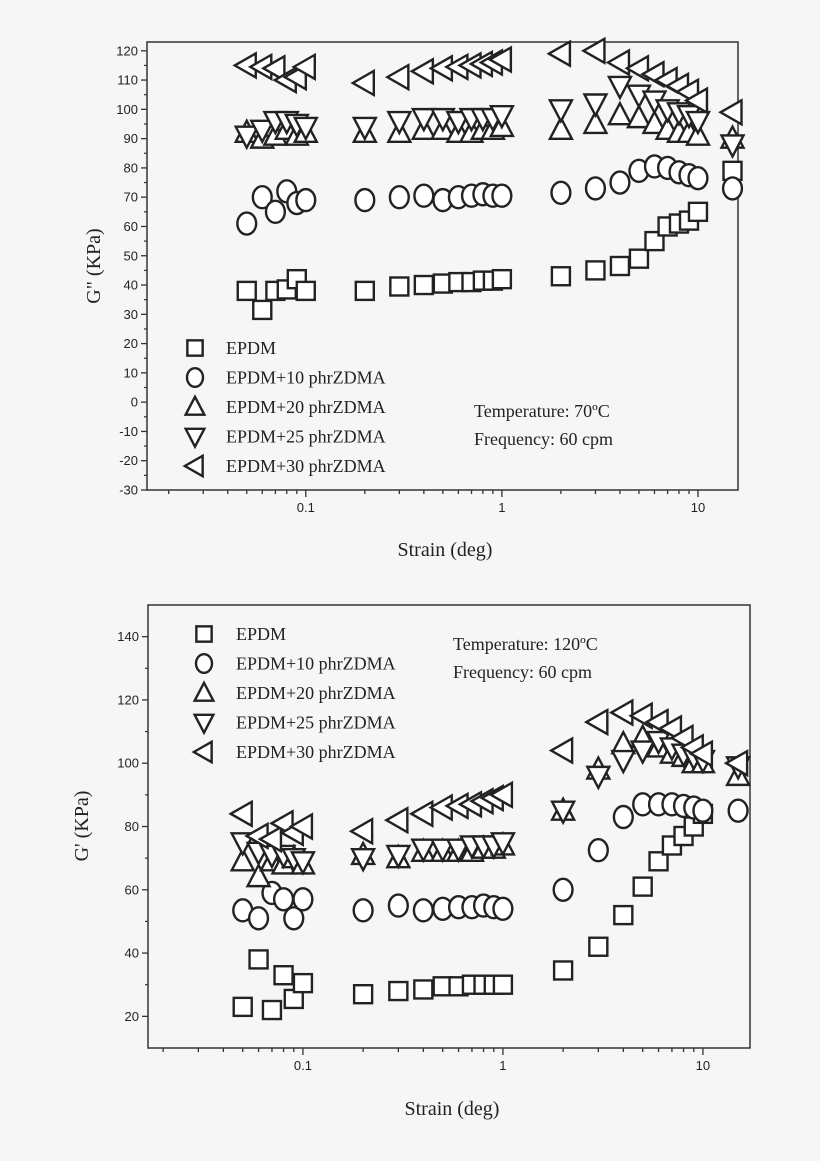 The image size is (820, 1161). I want to click on legend-label: EPDM, so click(251, 348).